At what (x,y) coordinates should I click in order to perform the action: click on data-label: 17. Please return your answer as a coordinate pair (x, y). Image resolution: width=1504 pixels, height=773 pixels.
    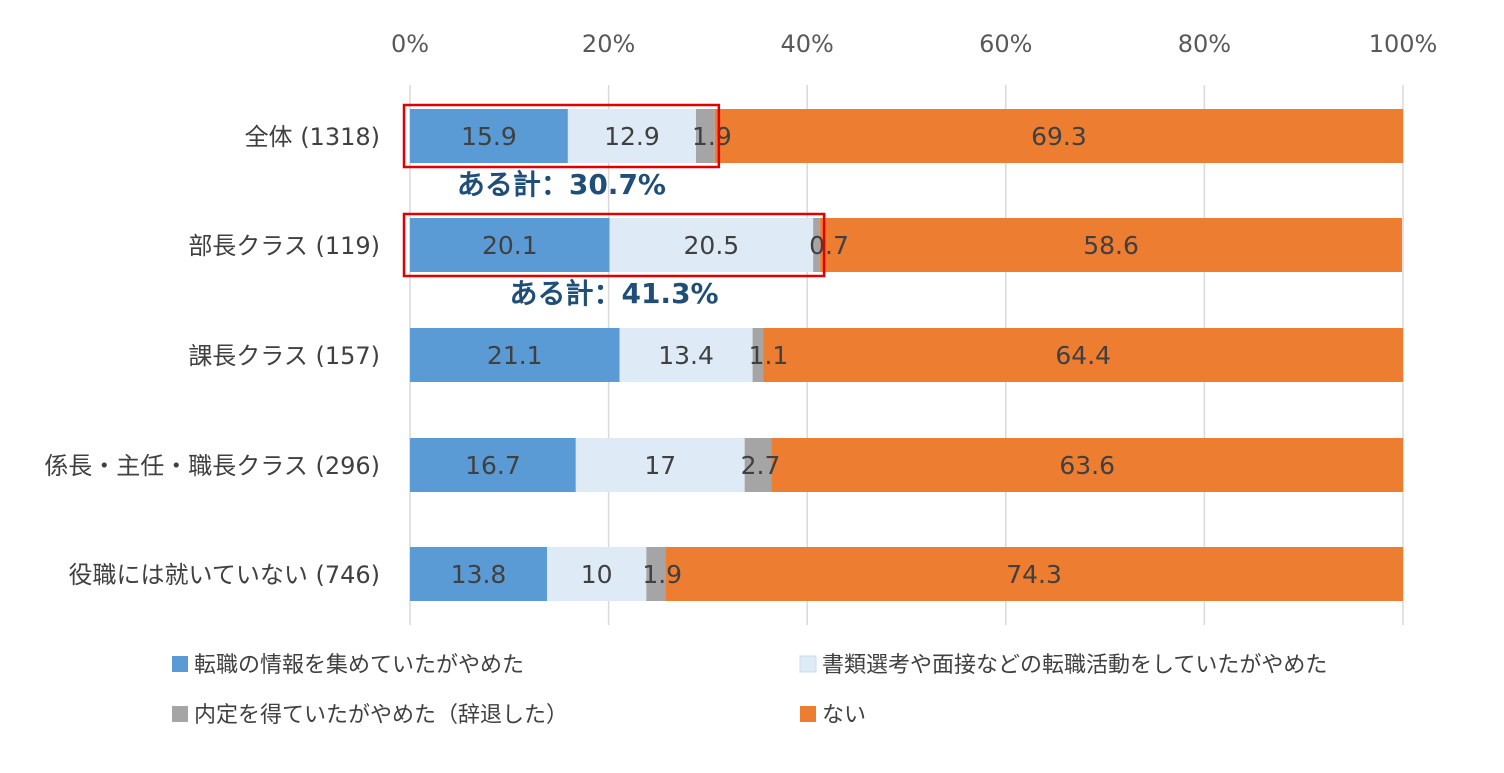
    Looking at the image, I should click on (660, 465).